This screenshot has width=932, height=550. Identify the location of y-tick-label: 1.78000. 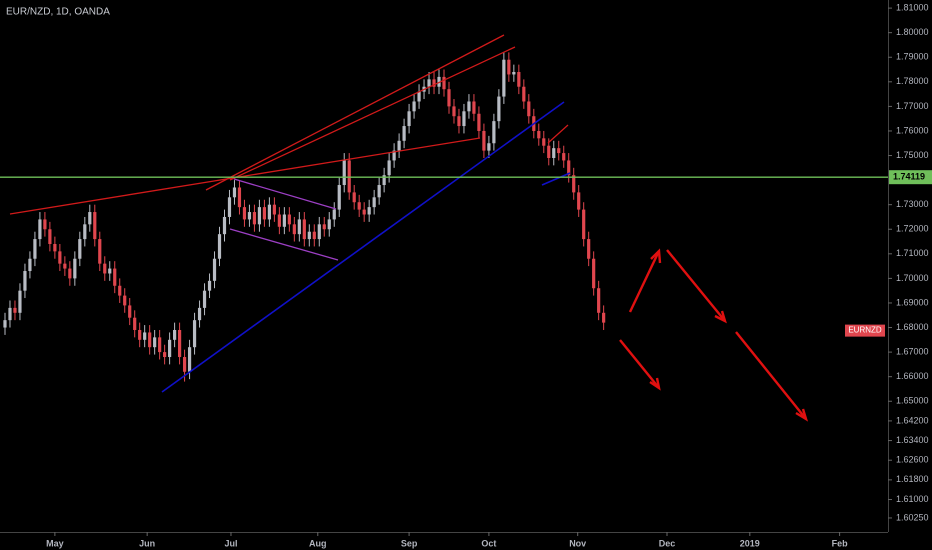
(912, 81).